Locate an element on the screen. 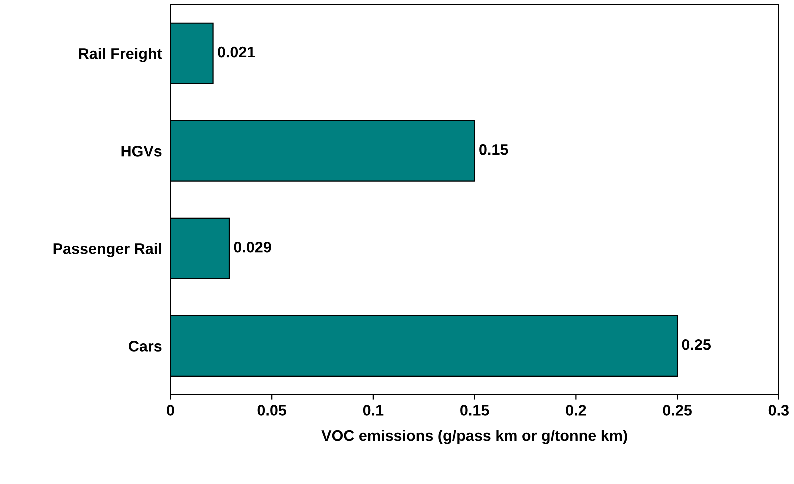  x-tick-label: 0.2 is located at coordinates (576, 410).